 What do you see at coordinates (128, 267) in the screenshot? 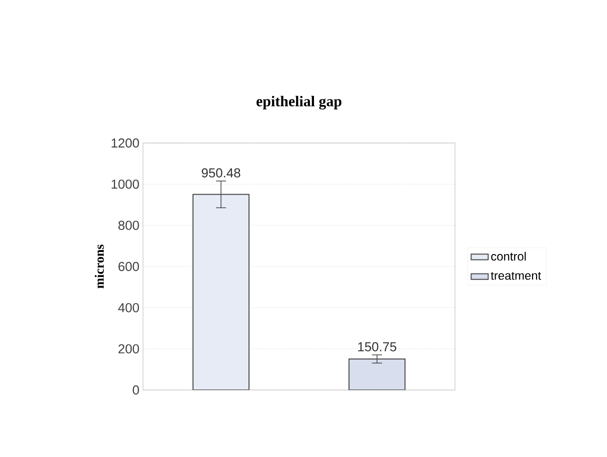
I see `y-tick-label: 600` at bounding box center [128, 267].